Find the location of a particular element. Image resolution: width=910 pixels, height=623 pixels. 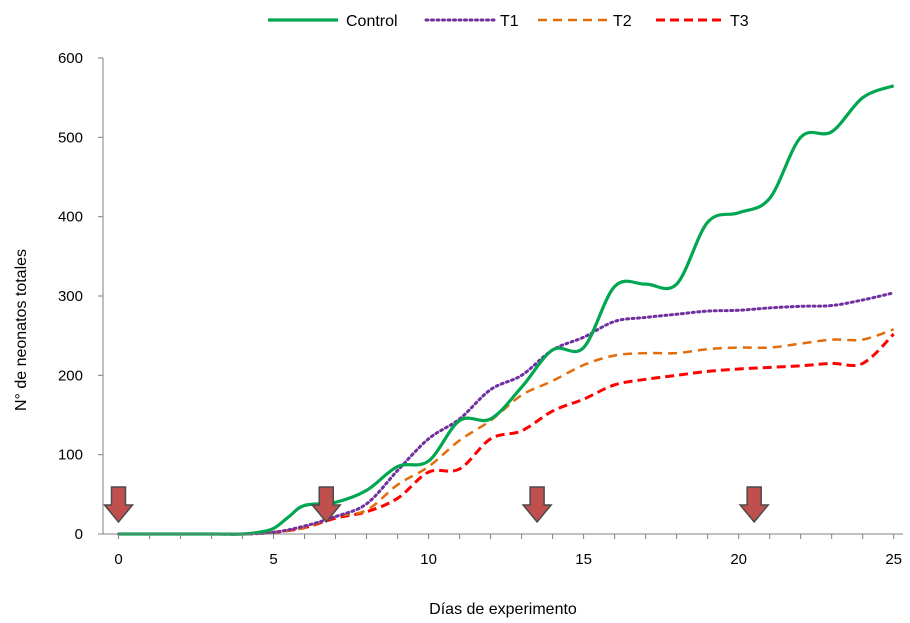

x-tick-label: 15 is located at coordinates (583, 559).